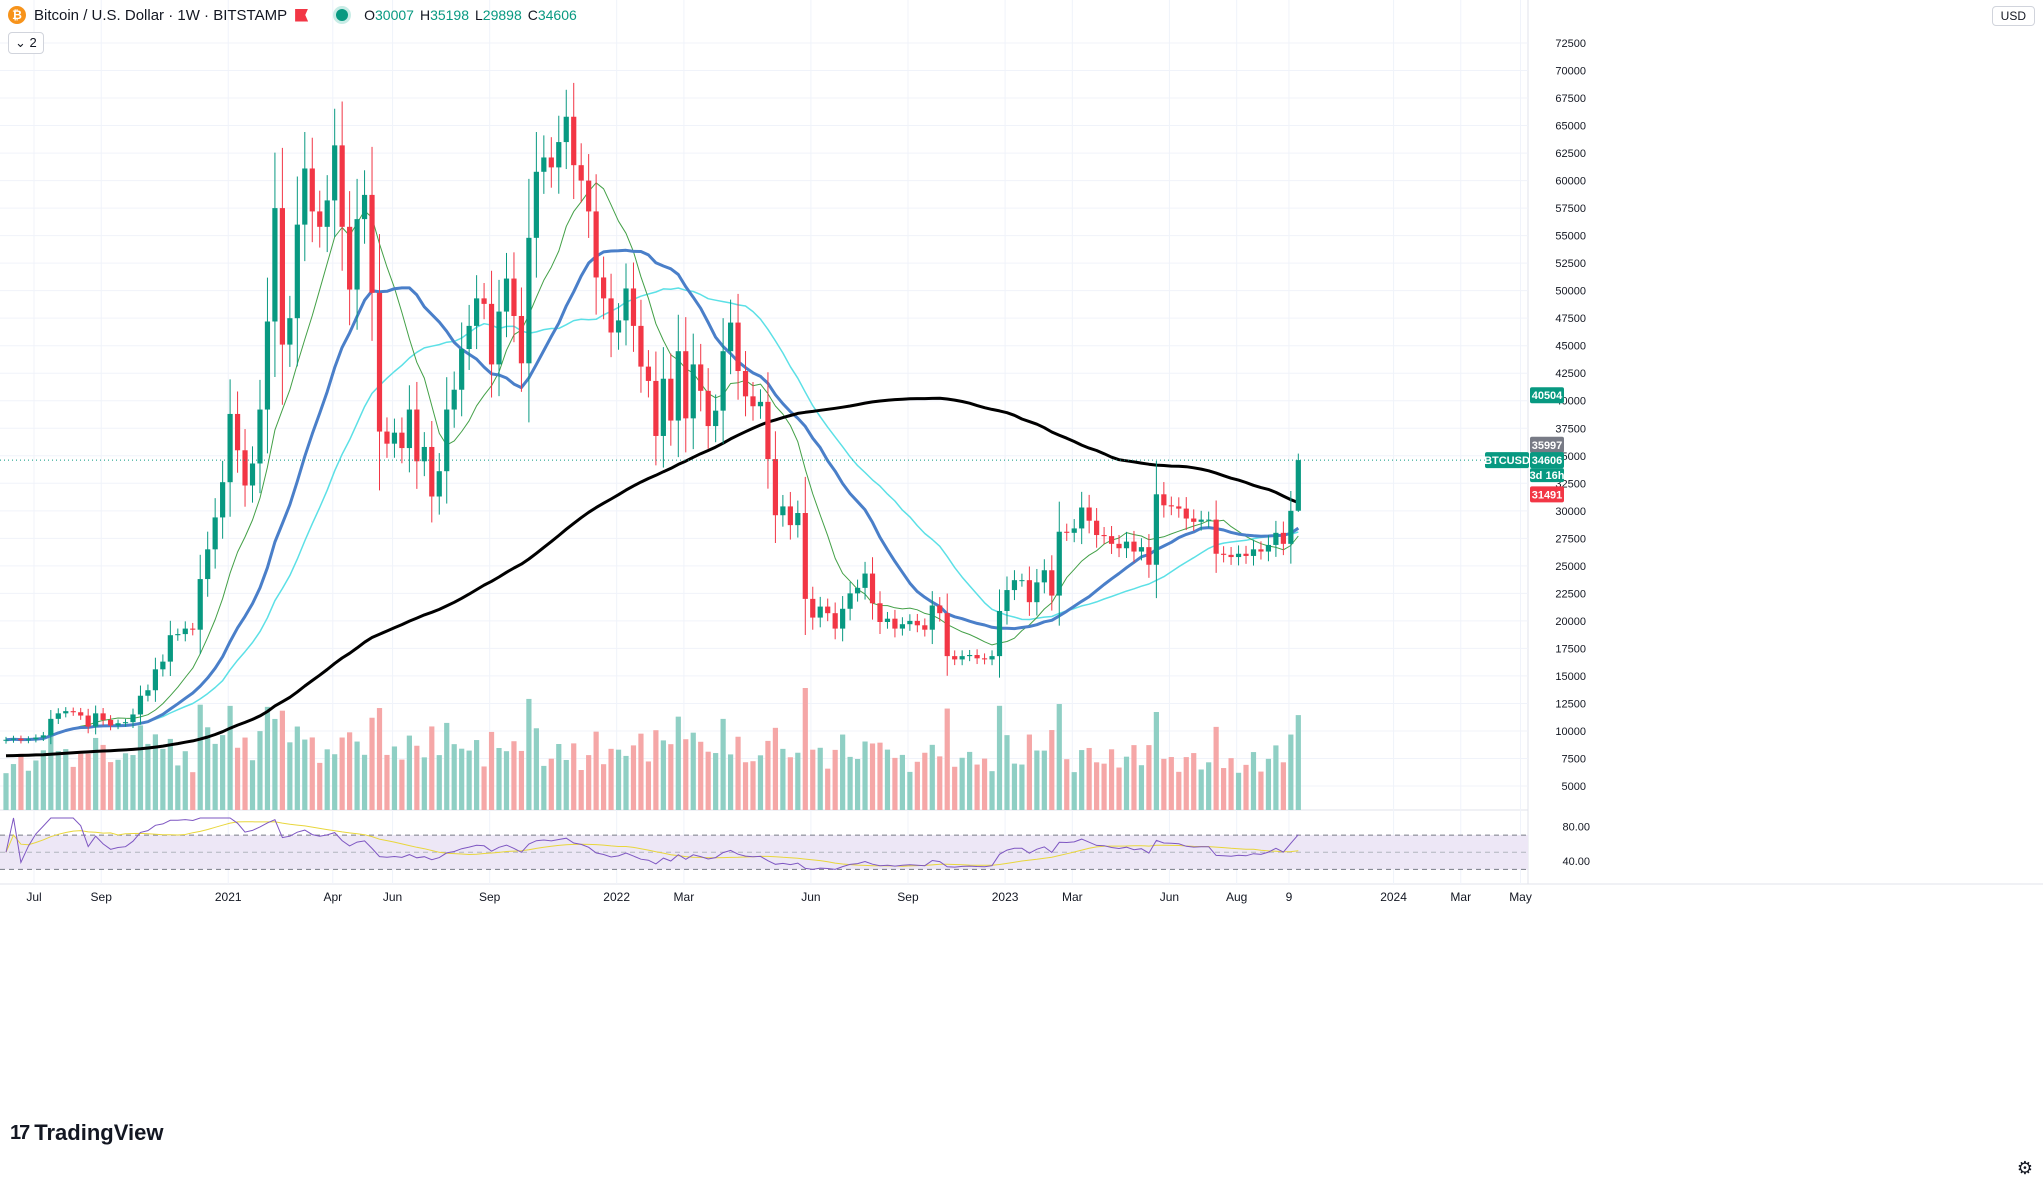 Image resolution: width=2043 pixels, height=1183 pixels. What do you see at coordinates (1570, 319) in the screenshot?
I see `price-tick-label: 47500` at bounding box center [1570, 319].